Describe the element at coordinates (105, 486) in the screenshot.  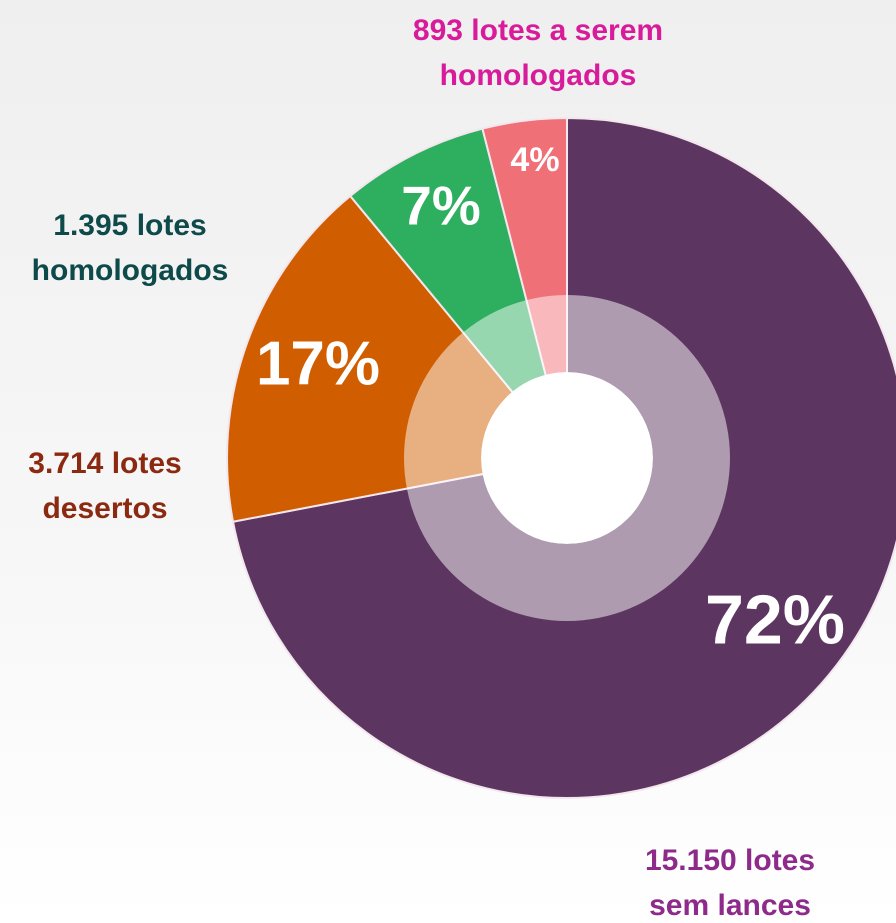
I see `category-label: 3.714 lotes desertos` at that location.